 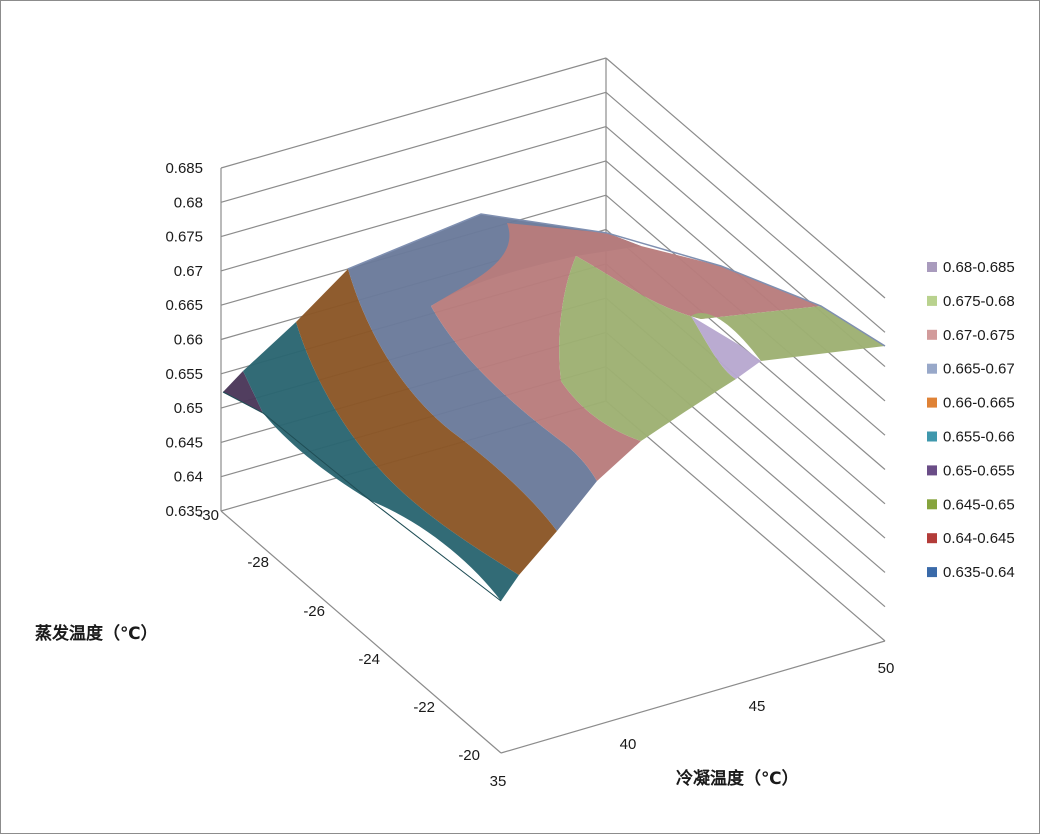 I want to click on z-tick-label: 0.67, so click(x=188, y=271).